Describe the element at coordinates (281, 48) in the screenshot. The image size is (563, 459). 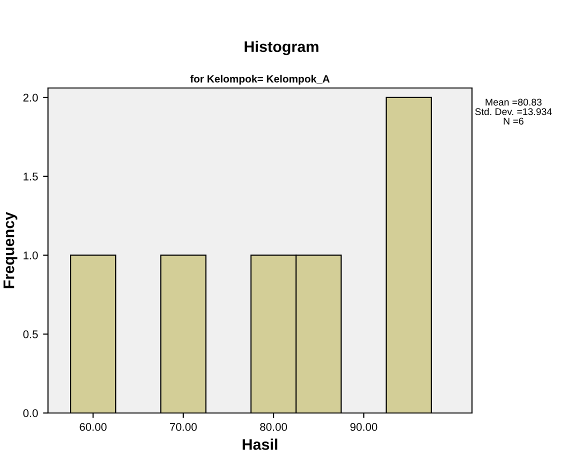
I see `chart-title: Histogram` at that location.